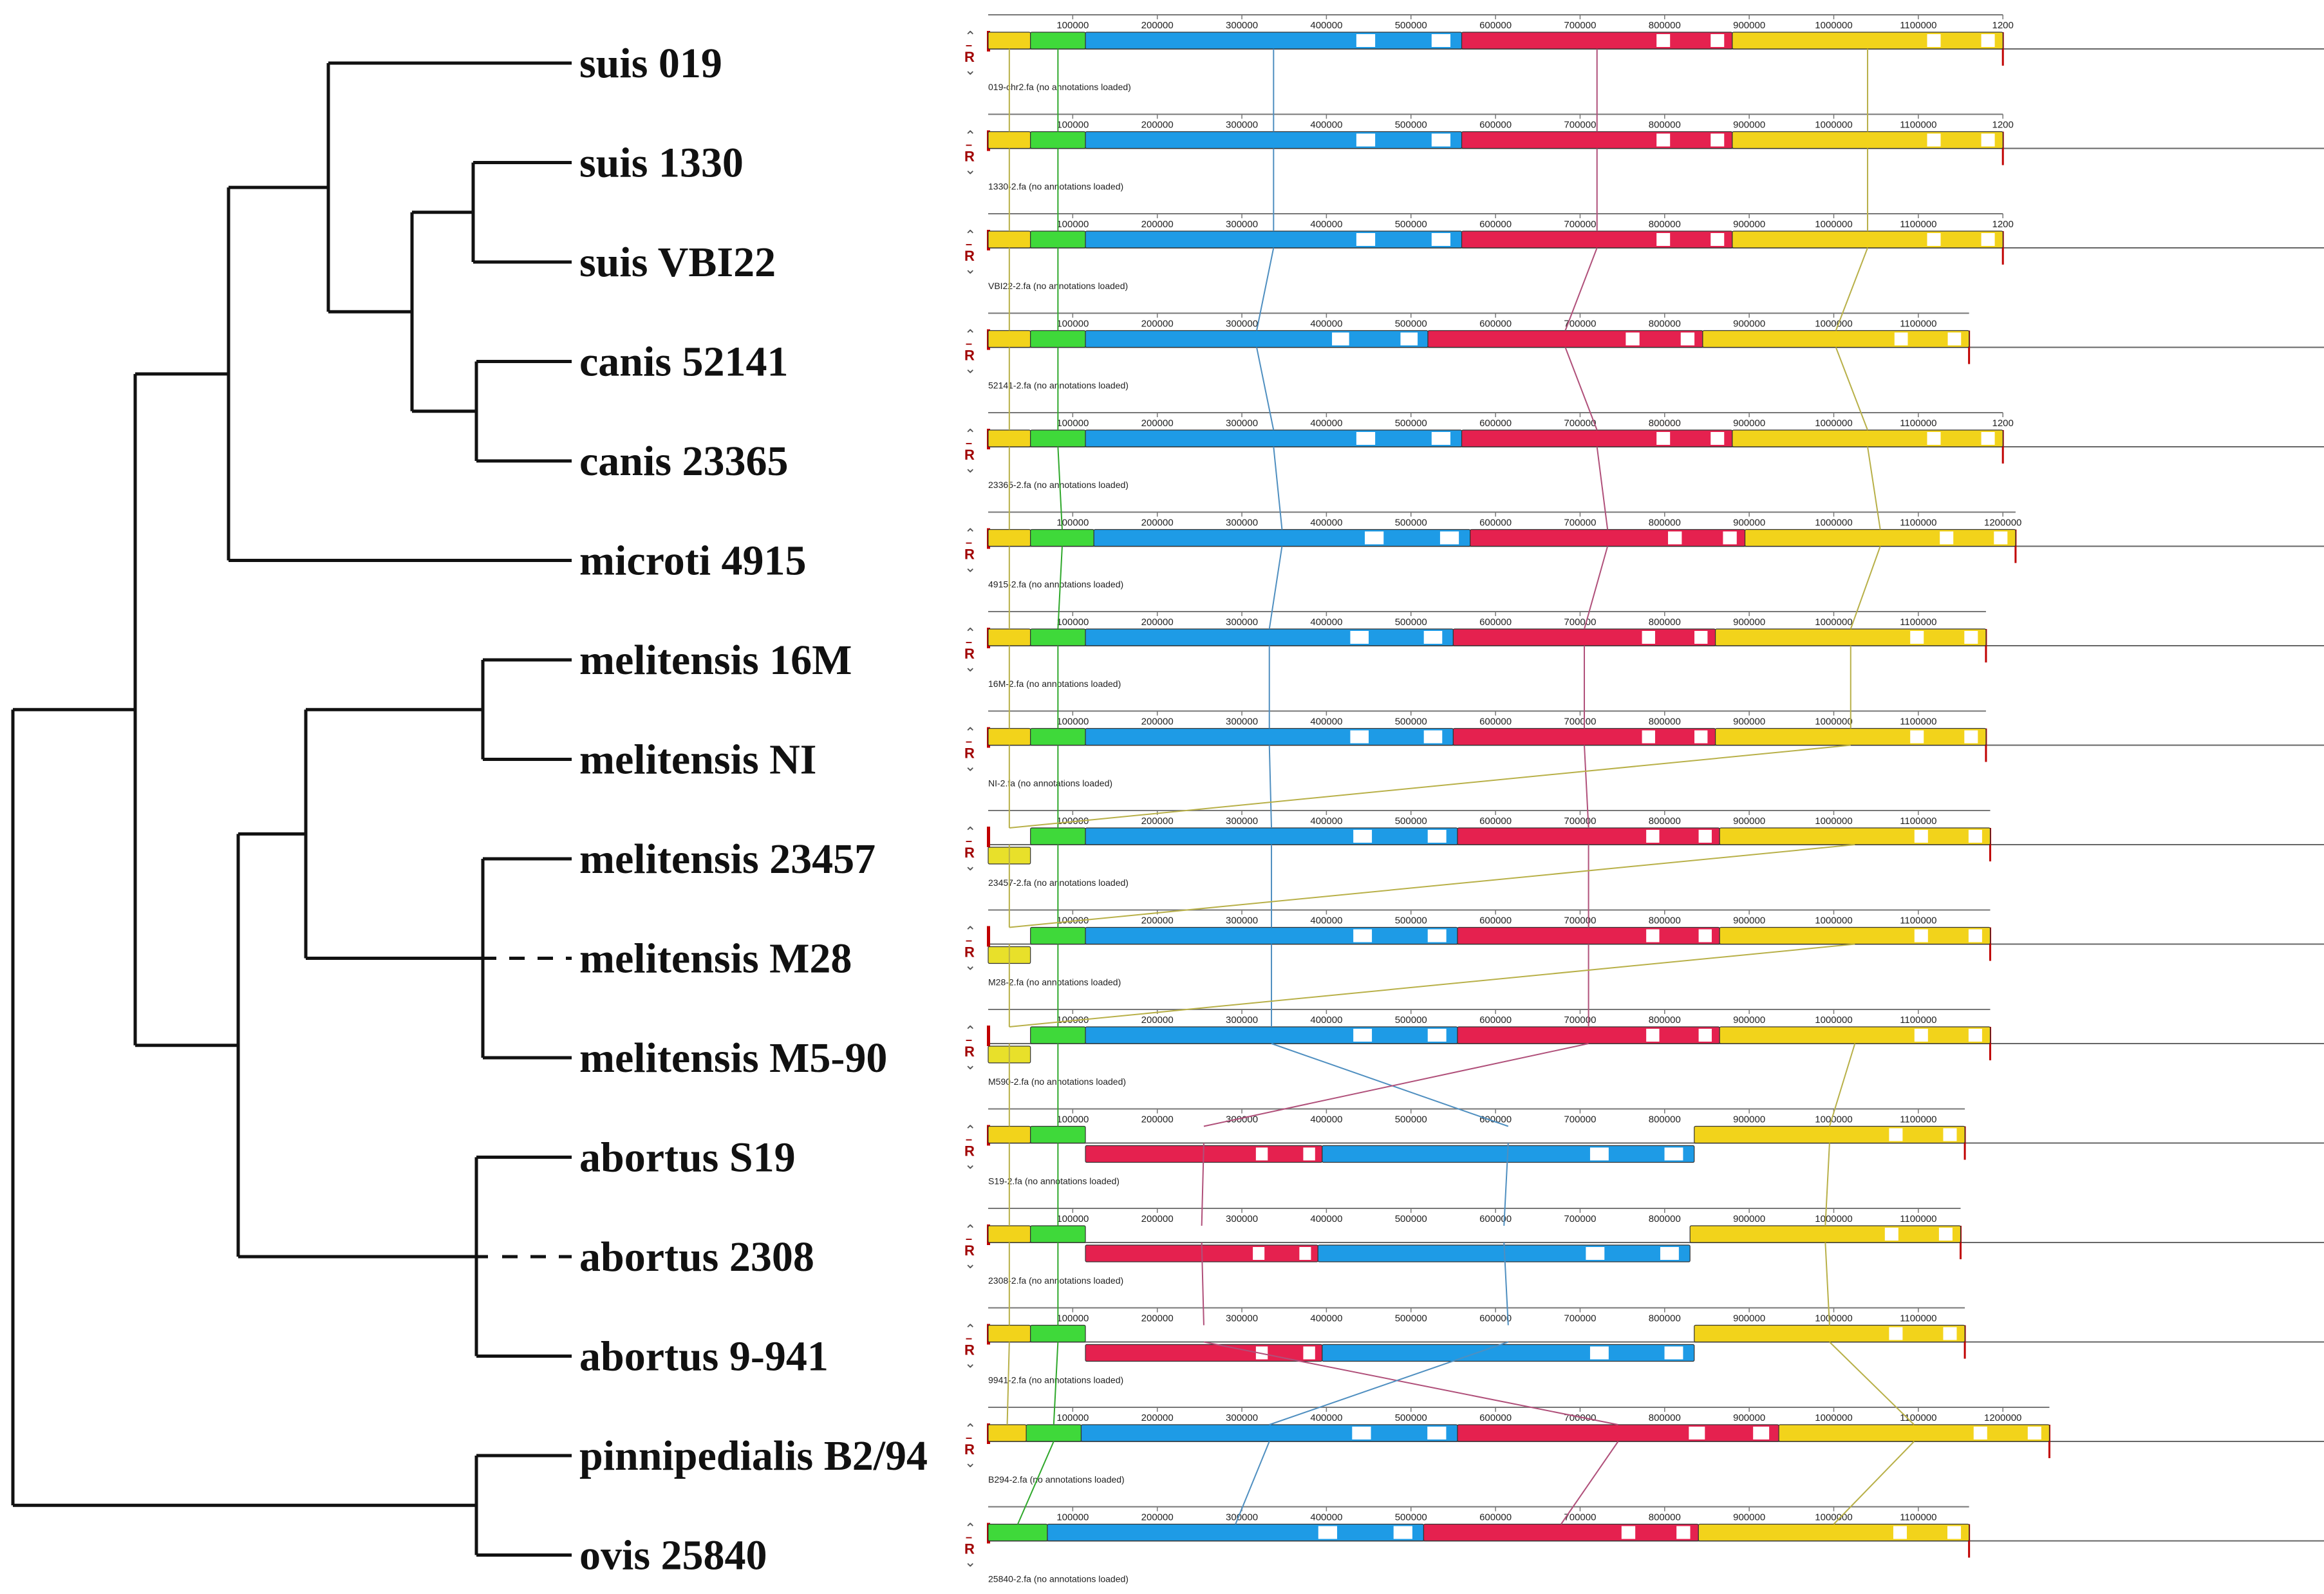 Image resolution: width=2324 pixels, height=1594 pixels. What do you see at coordinates (1326, 125) in the screenshot?
I see `track-ruler-tick-label: 400000` at bounding box center [1326, 125].